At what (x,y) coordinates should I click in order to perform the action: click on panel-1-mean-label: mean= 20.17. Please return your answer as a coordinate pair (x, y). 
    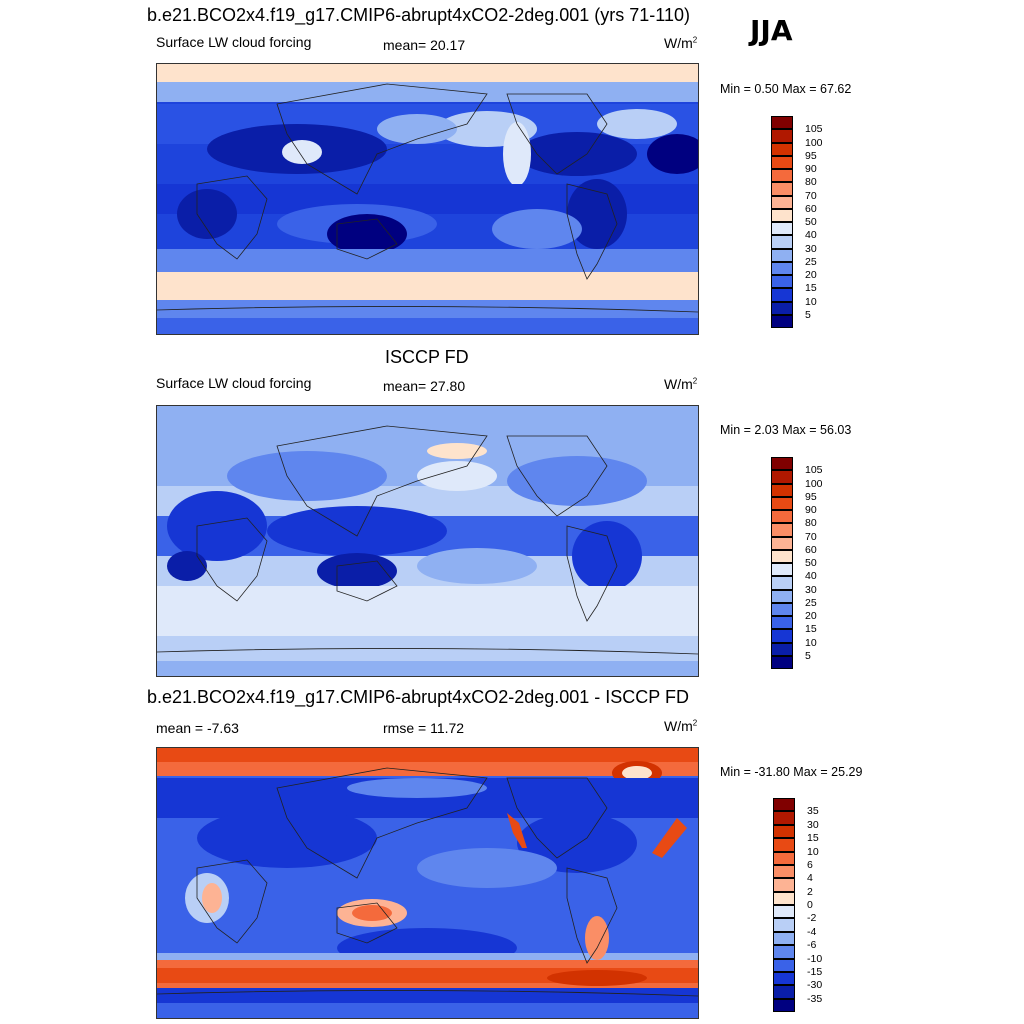
    Looking at the image, I should click on (424, 45).